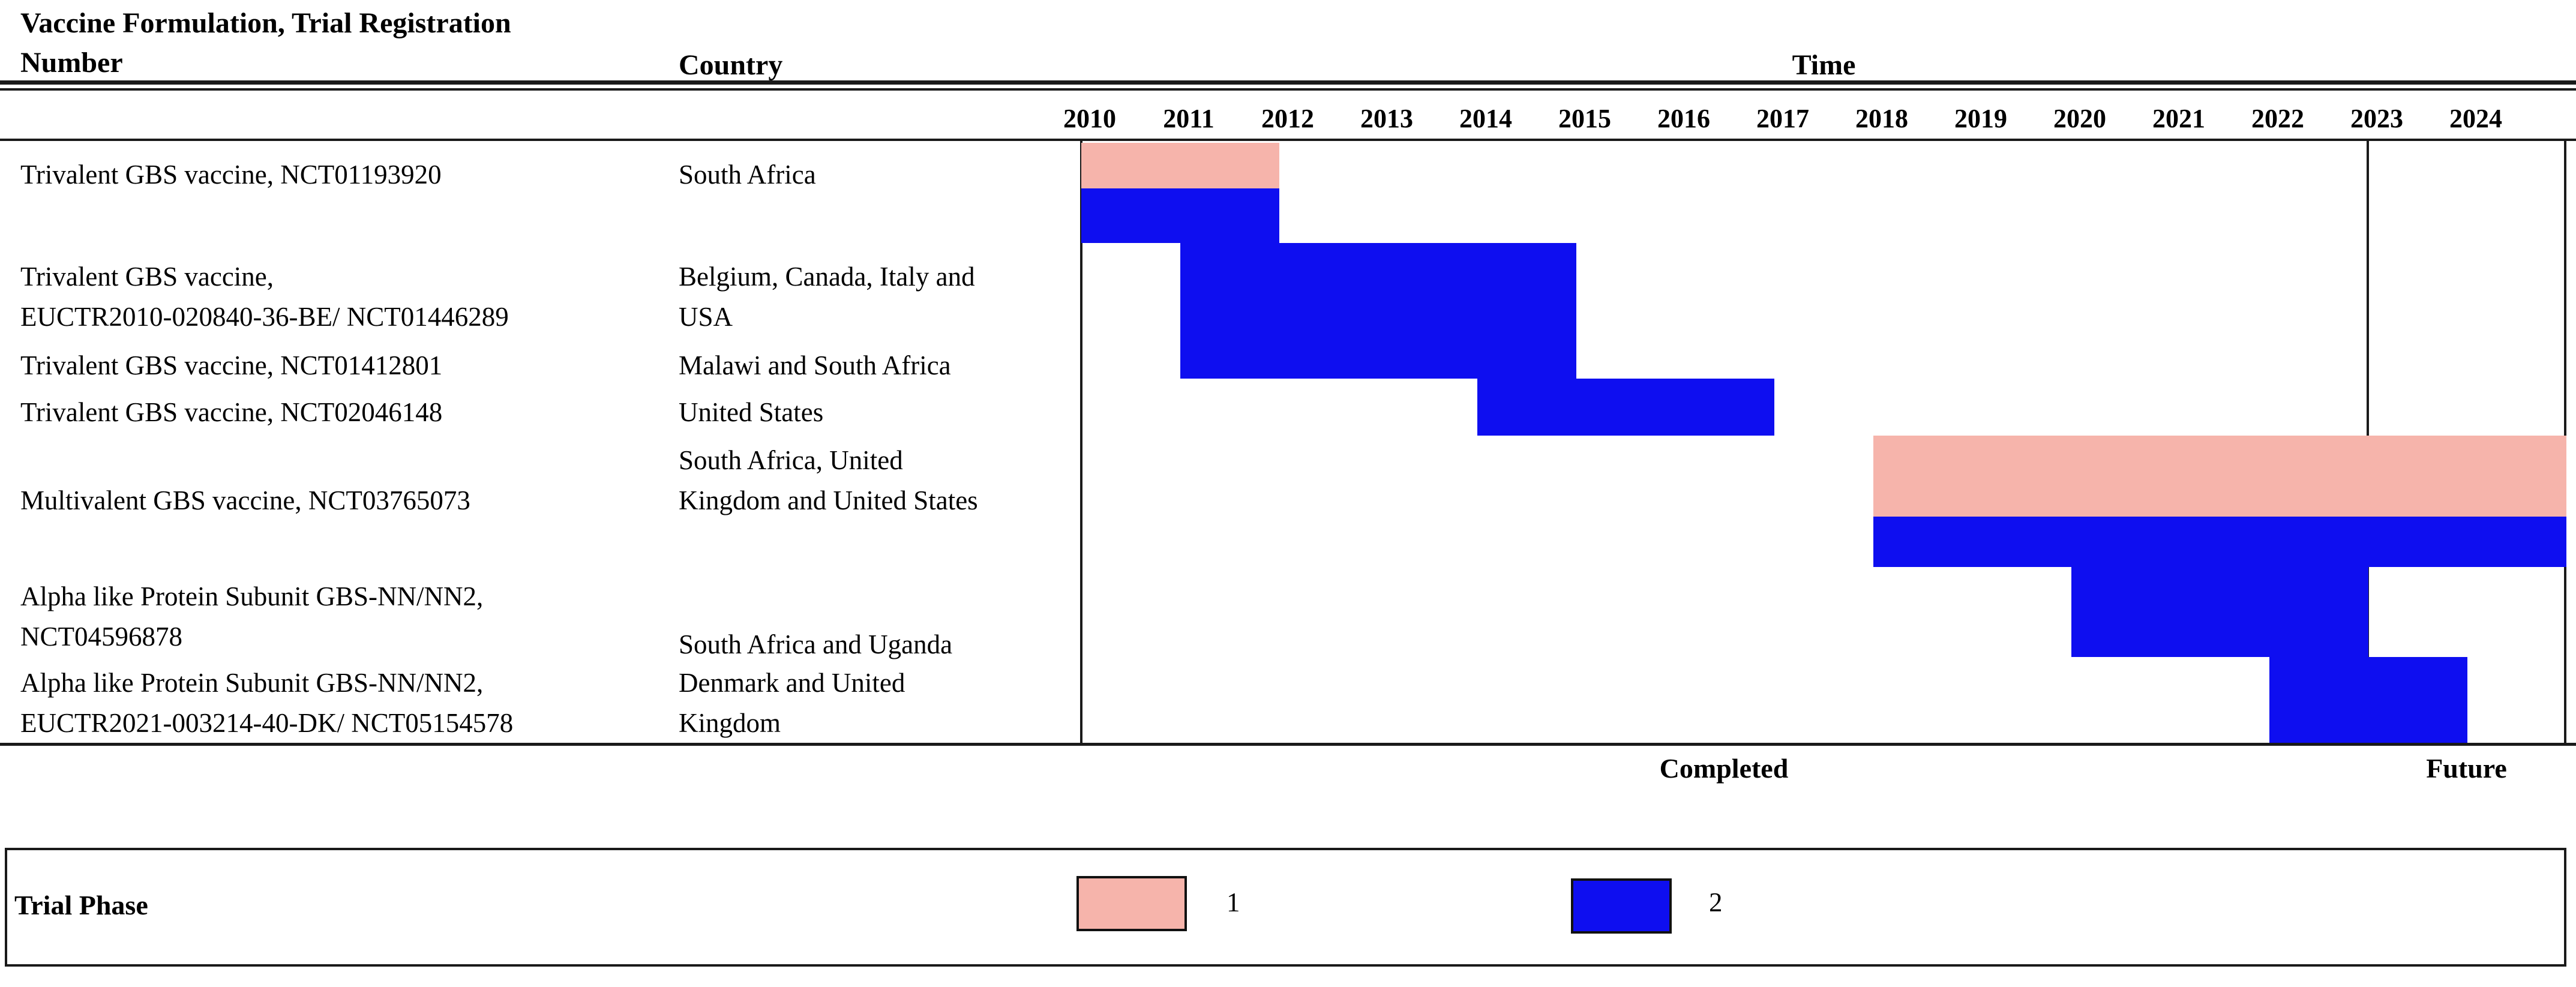 This screenshot has width=2576, height=987. I want to click on trial-label: Trivalent GBS vaccine, NCT01193920, so click(231, 175).